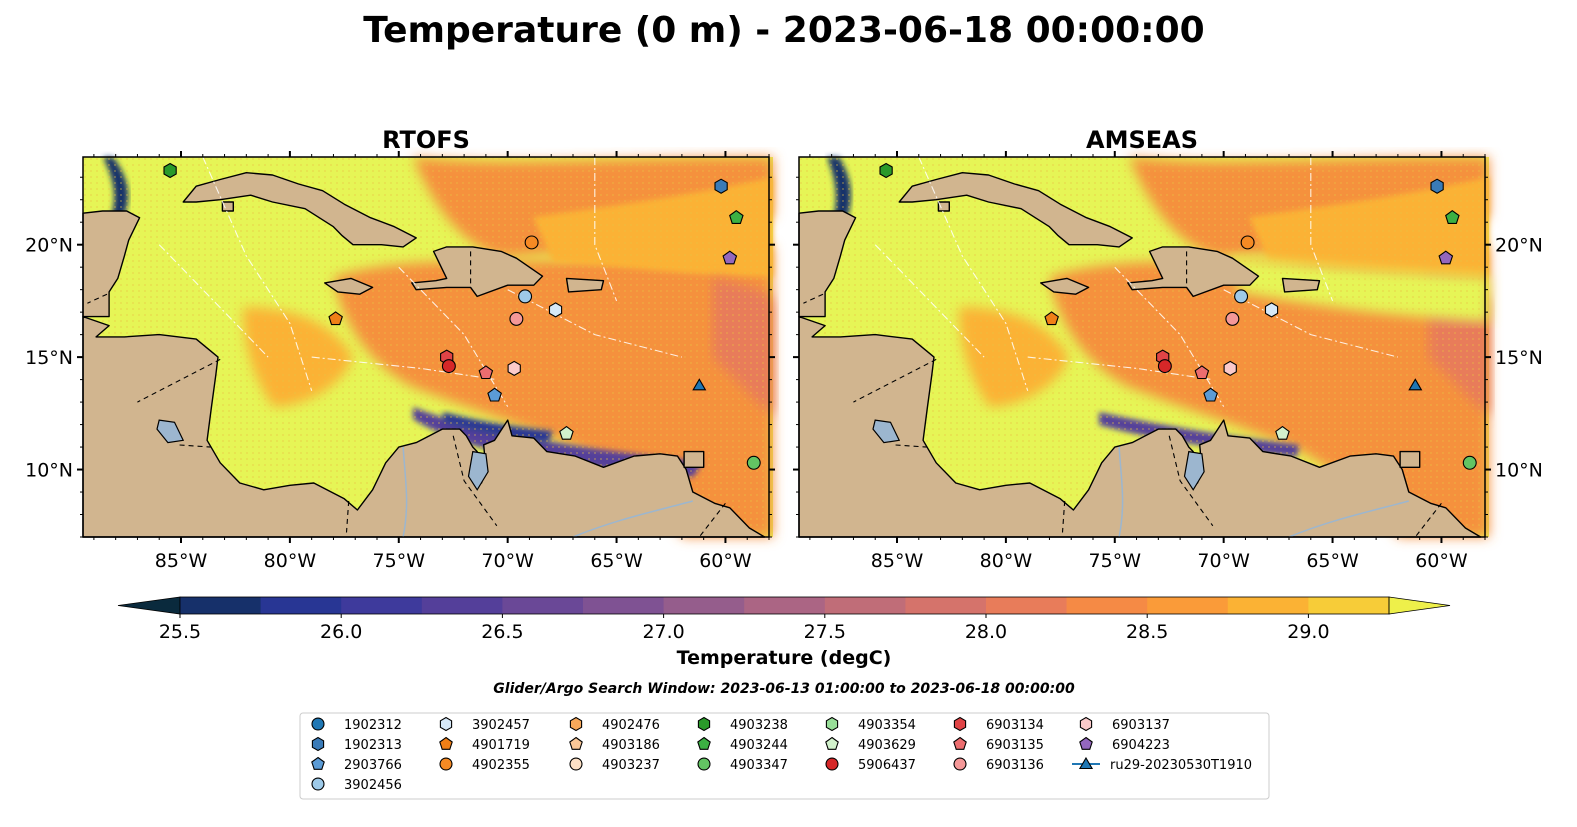  Describe the element at coordinates (373, 745) in the screenshot. I see `legend-label: 1902313` at that location.